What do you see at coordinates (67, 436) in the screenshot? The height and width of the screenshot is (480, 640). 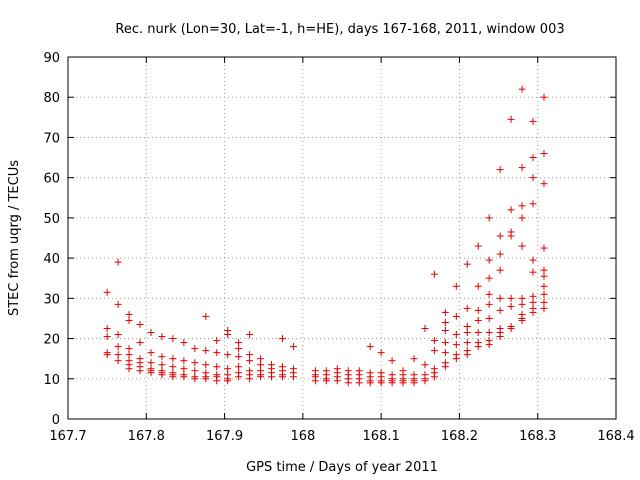 I see `x-tick-label: 167.7` at bounding box center [67, 436].